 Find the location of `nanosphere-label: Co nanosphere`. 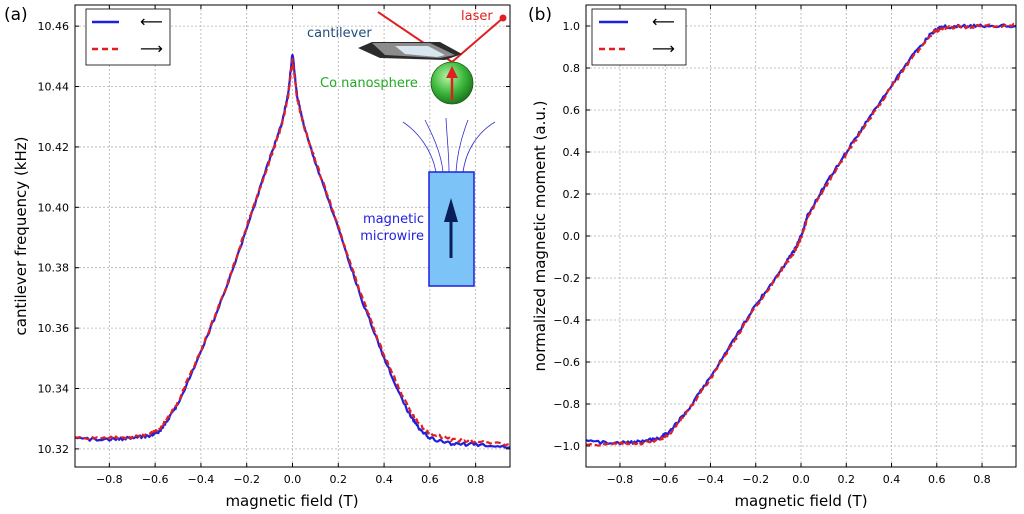

nanosphere-label: Co nanosphere is located at coordinates (369, 83).